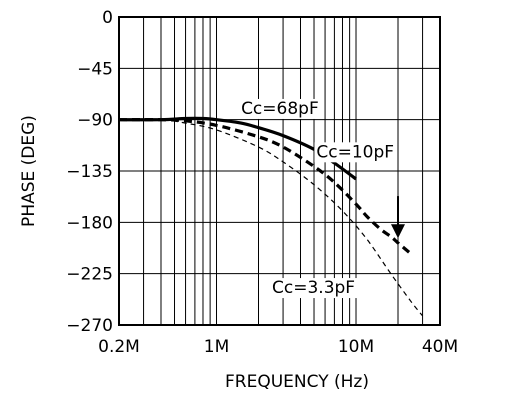  I want to click on y-tick-label: 0, so click(107, 18).